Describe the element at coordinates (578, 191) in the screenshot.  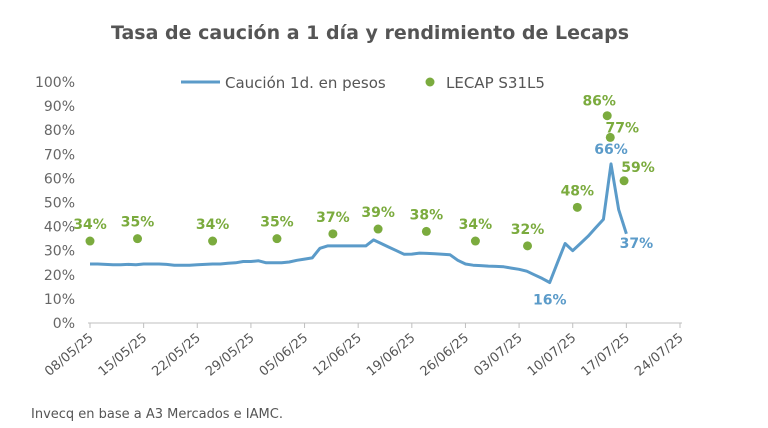
I see `lecap-data-label: 48%` at that location.